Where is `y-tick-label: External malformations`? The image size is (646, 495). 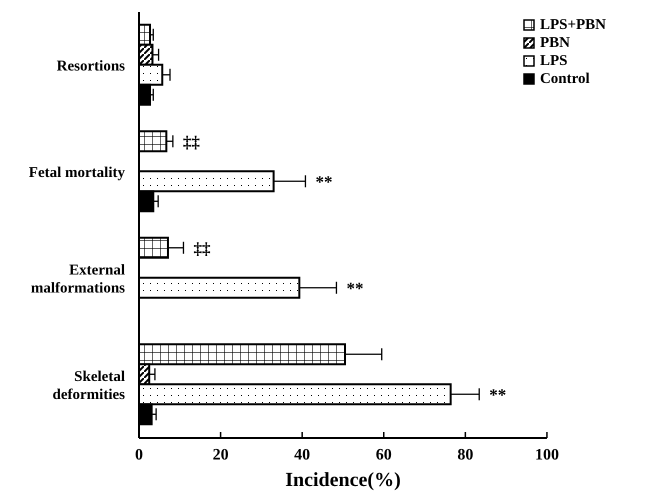 y-tick-label: External malformations is located at coordinates (78, 279).